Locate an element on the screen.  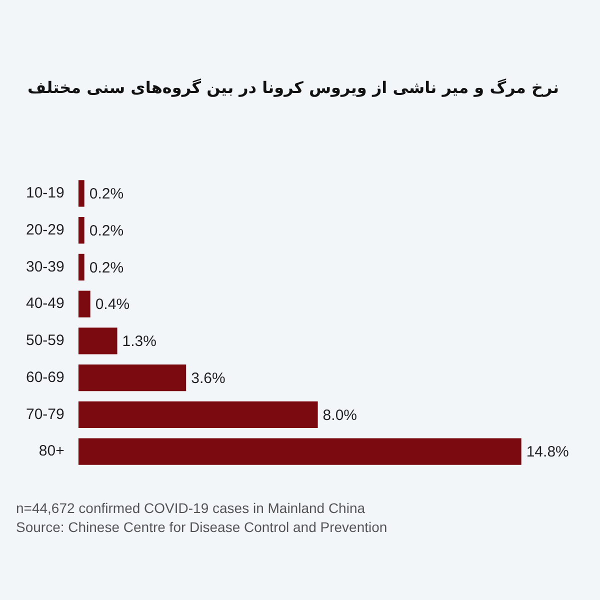
data-label: 8.0% is located at coordinates (340, 415).